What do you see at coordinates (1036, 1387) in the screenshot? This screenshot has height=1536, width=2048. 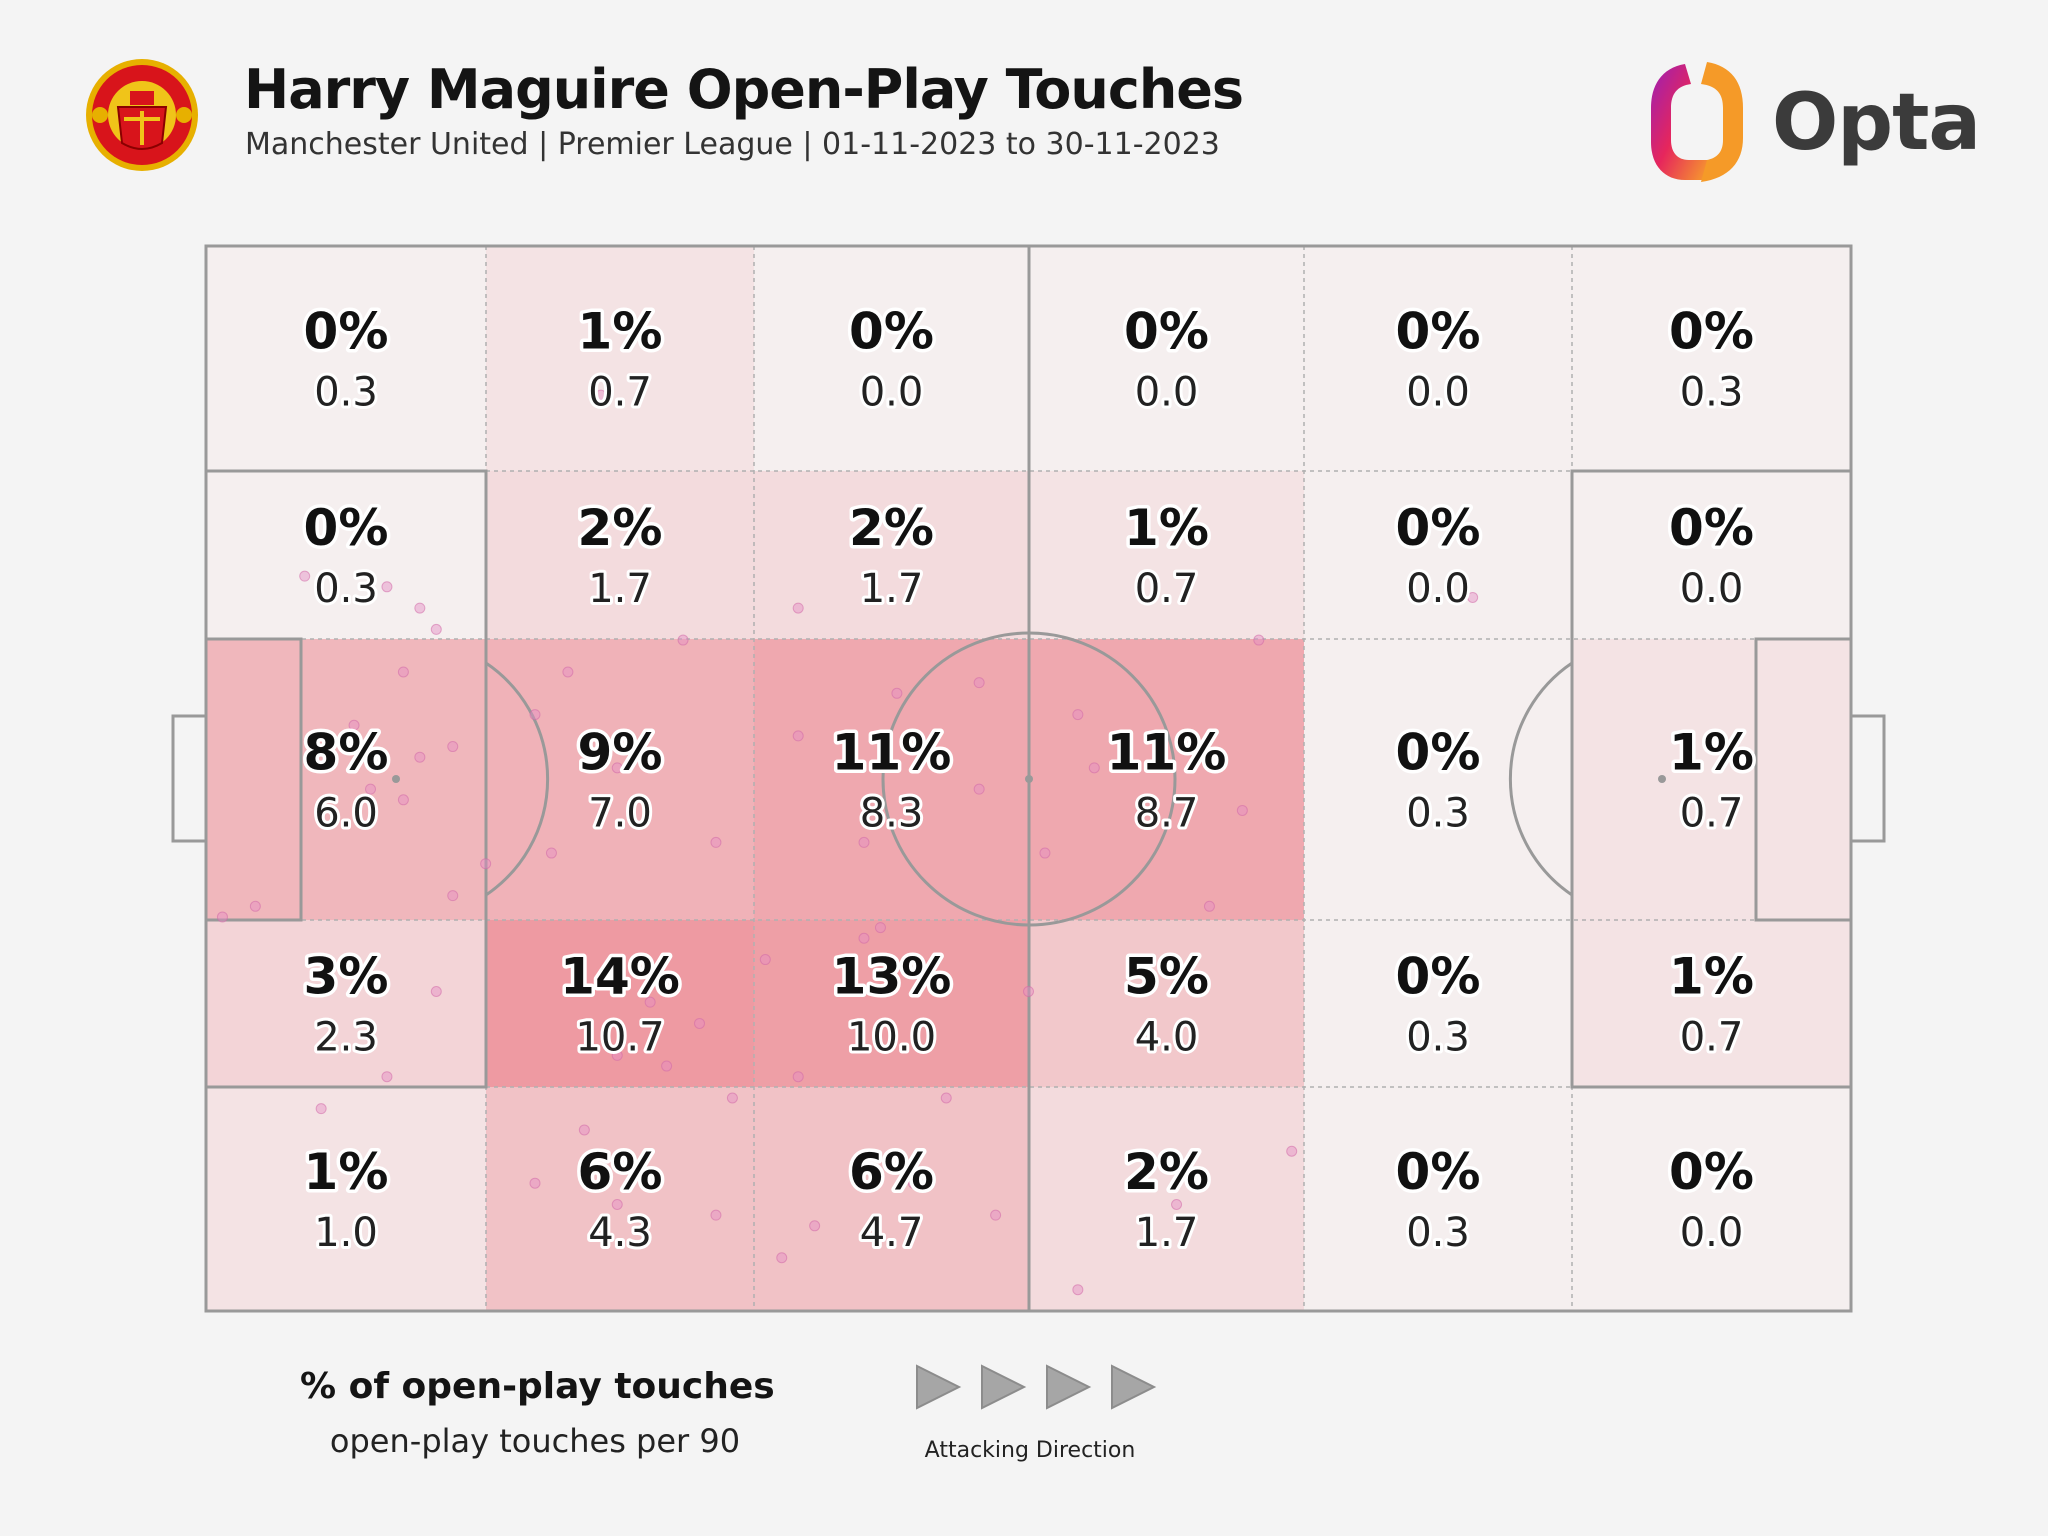 I see `attacking-direction-arrows` at bounding box center [1036, 1387].